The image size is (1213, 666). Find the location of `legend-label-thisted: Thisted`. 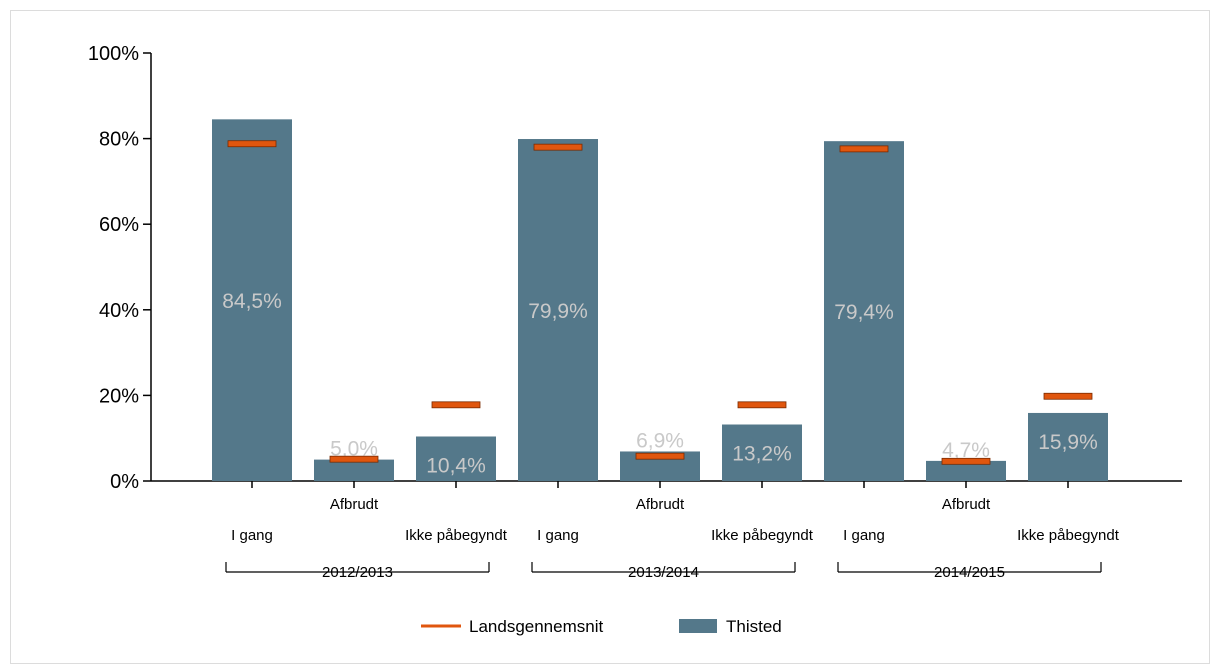

legend-label-thisted: Thisted is located at coordinates (754, 626).